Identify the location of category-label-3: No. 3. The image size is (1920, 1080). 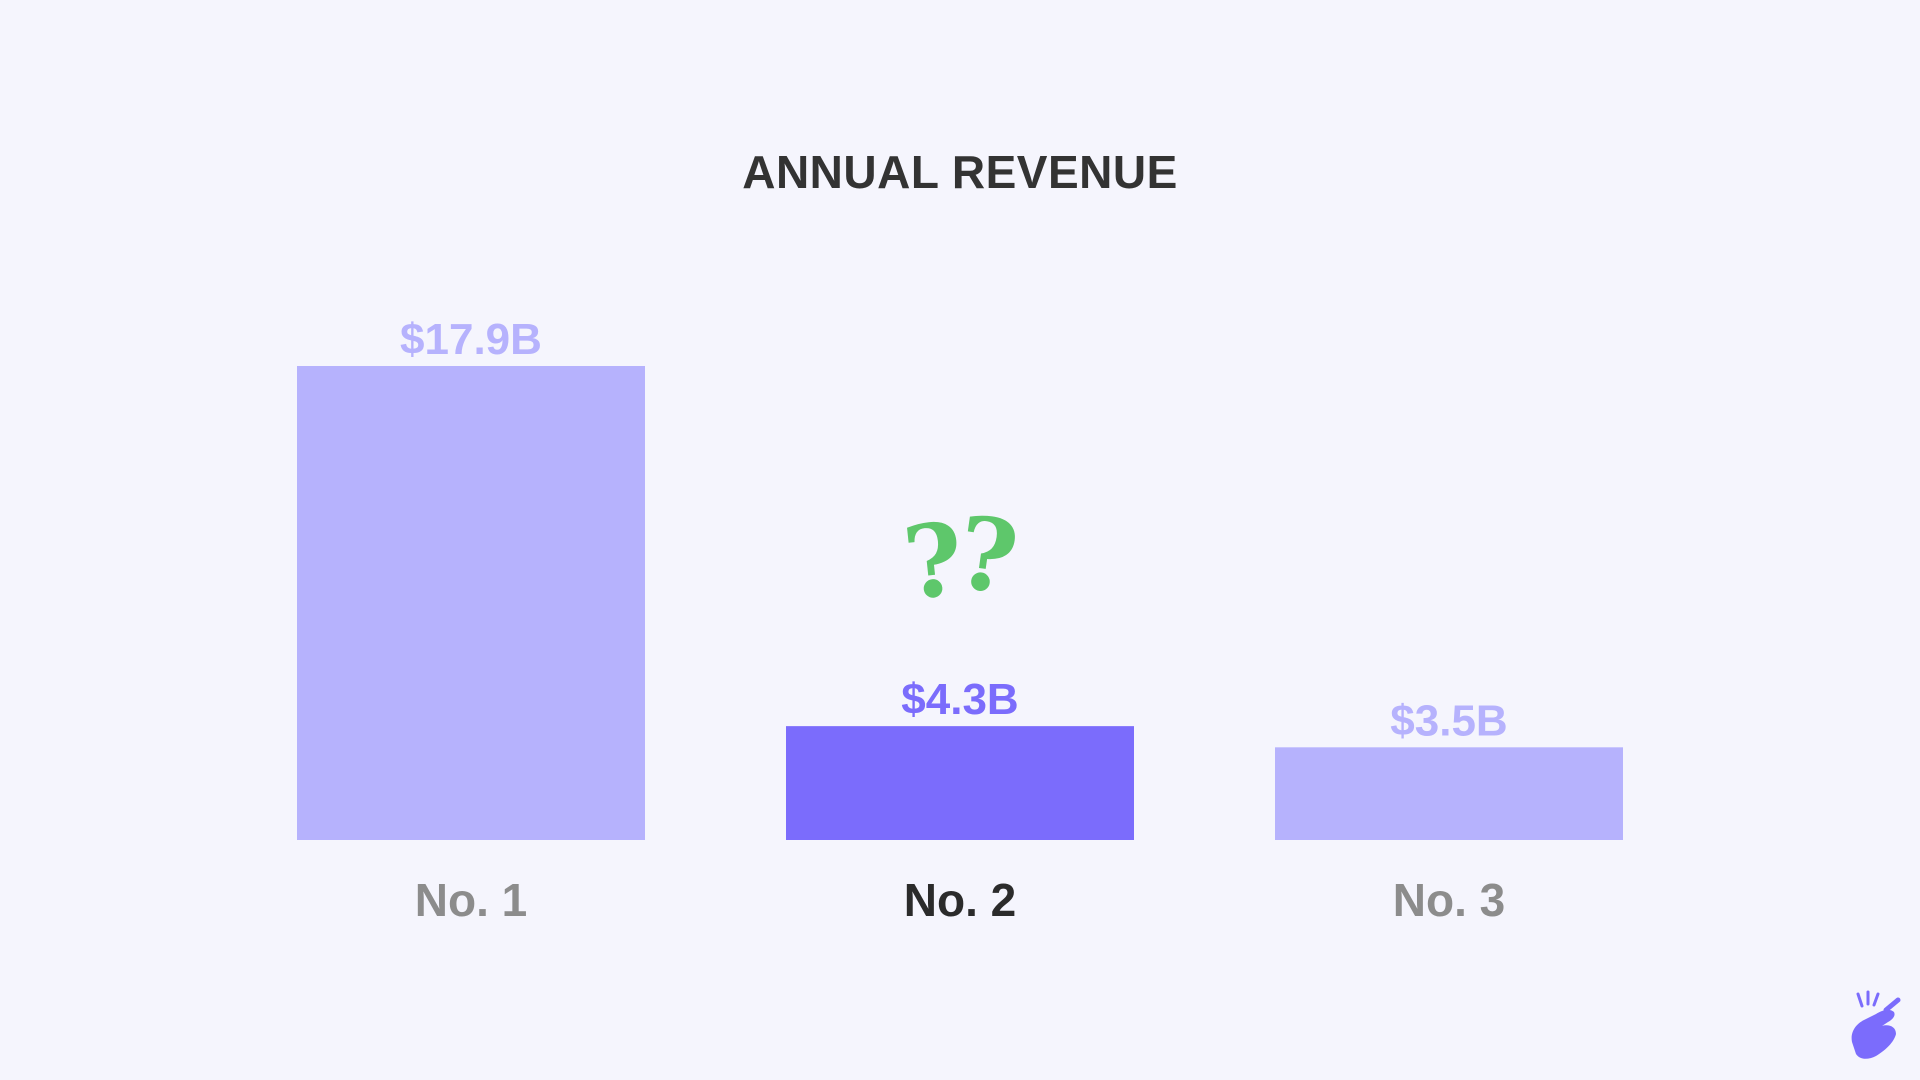
(1449, 900).